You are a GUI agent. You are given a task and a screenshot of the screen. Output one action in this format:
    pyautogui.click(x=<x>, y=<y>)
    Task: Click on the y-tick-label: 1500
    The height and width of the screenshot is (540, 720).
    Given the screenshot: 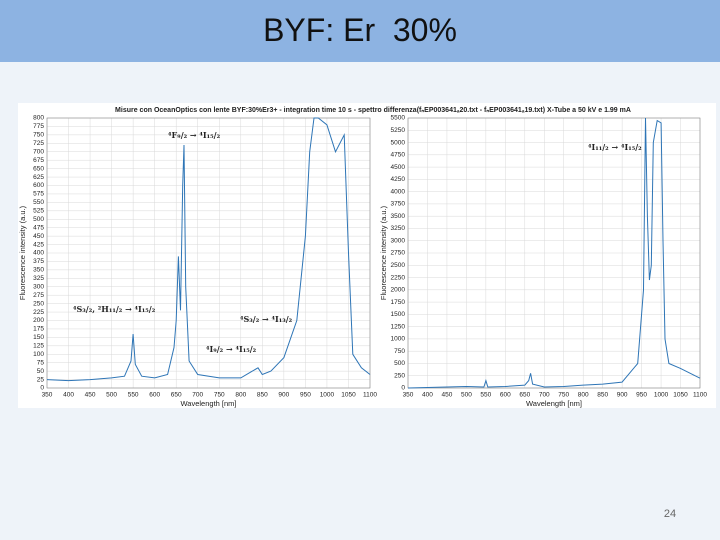 What is the action you would take?
    pyautogui.click(x=398, y=314)
    